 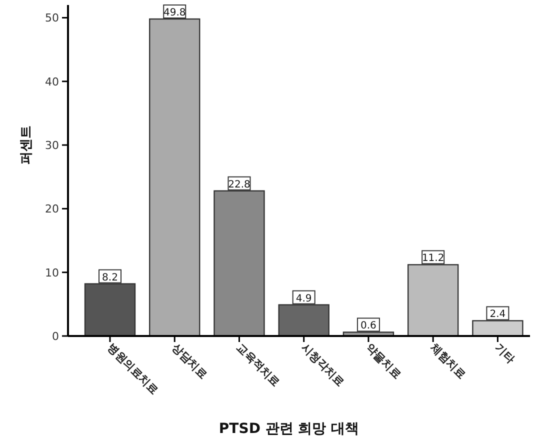 I want to click on data-label: 2.4, so click(x=498, y=314).